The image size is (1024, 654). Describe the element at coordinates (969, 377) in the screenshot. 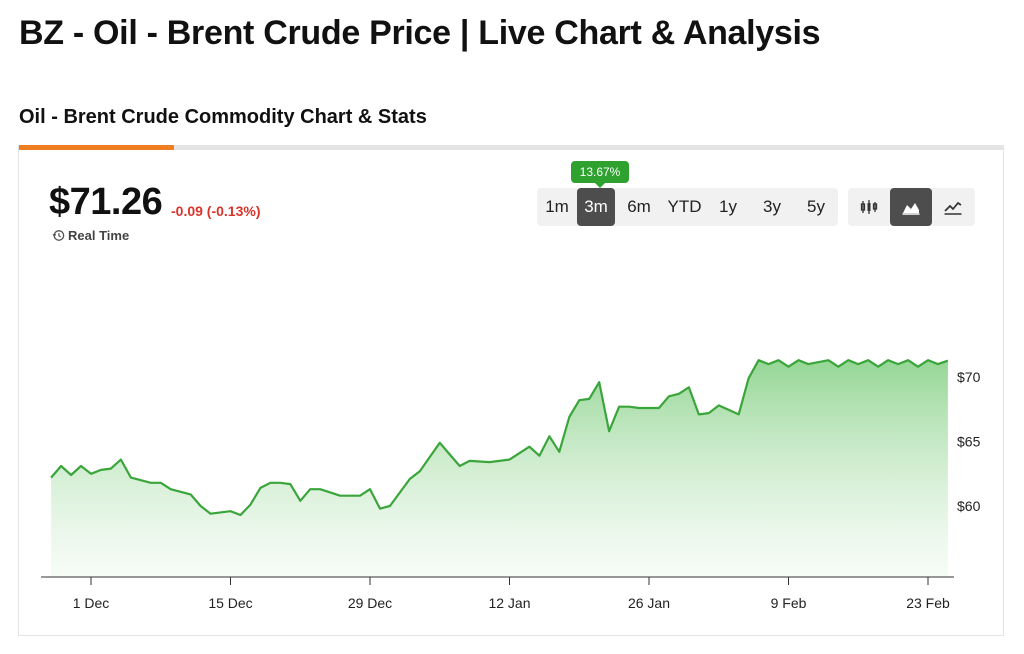

I see `y-tick-label: $70` at that location.